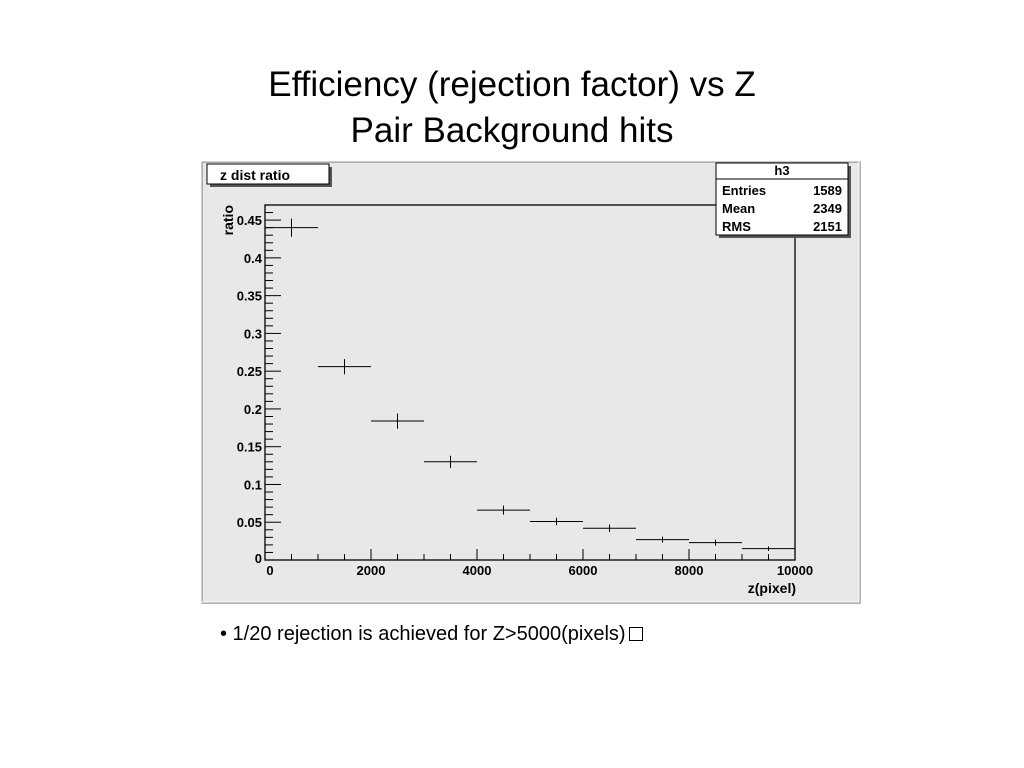  Describe the element at coordinates (772, 588) in the screenshot. I see `x-axis-label: z(pixel)` at that location.